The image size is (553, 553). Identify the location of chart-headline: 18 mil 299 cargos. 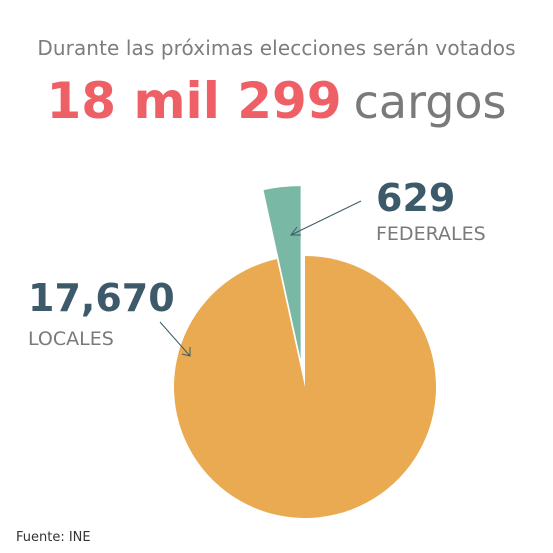
(276, 101).